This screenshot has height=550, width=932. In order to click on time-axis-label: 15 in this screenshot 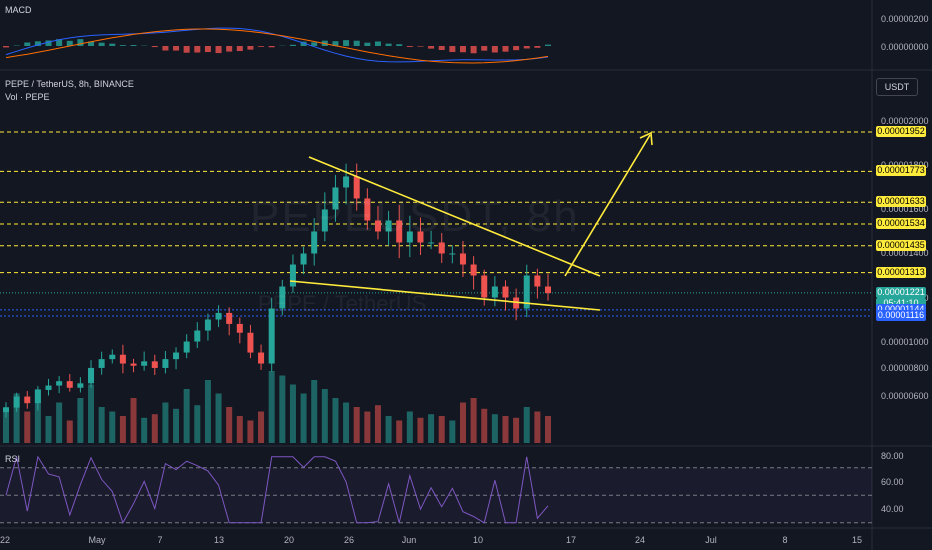, I will do `click(857, 540)`.